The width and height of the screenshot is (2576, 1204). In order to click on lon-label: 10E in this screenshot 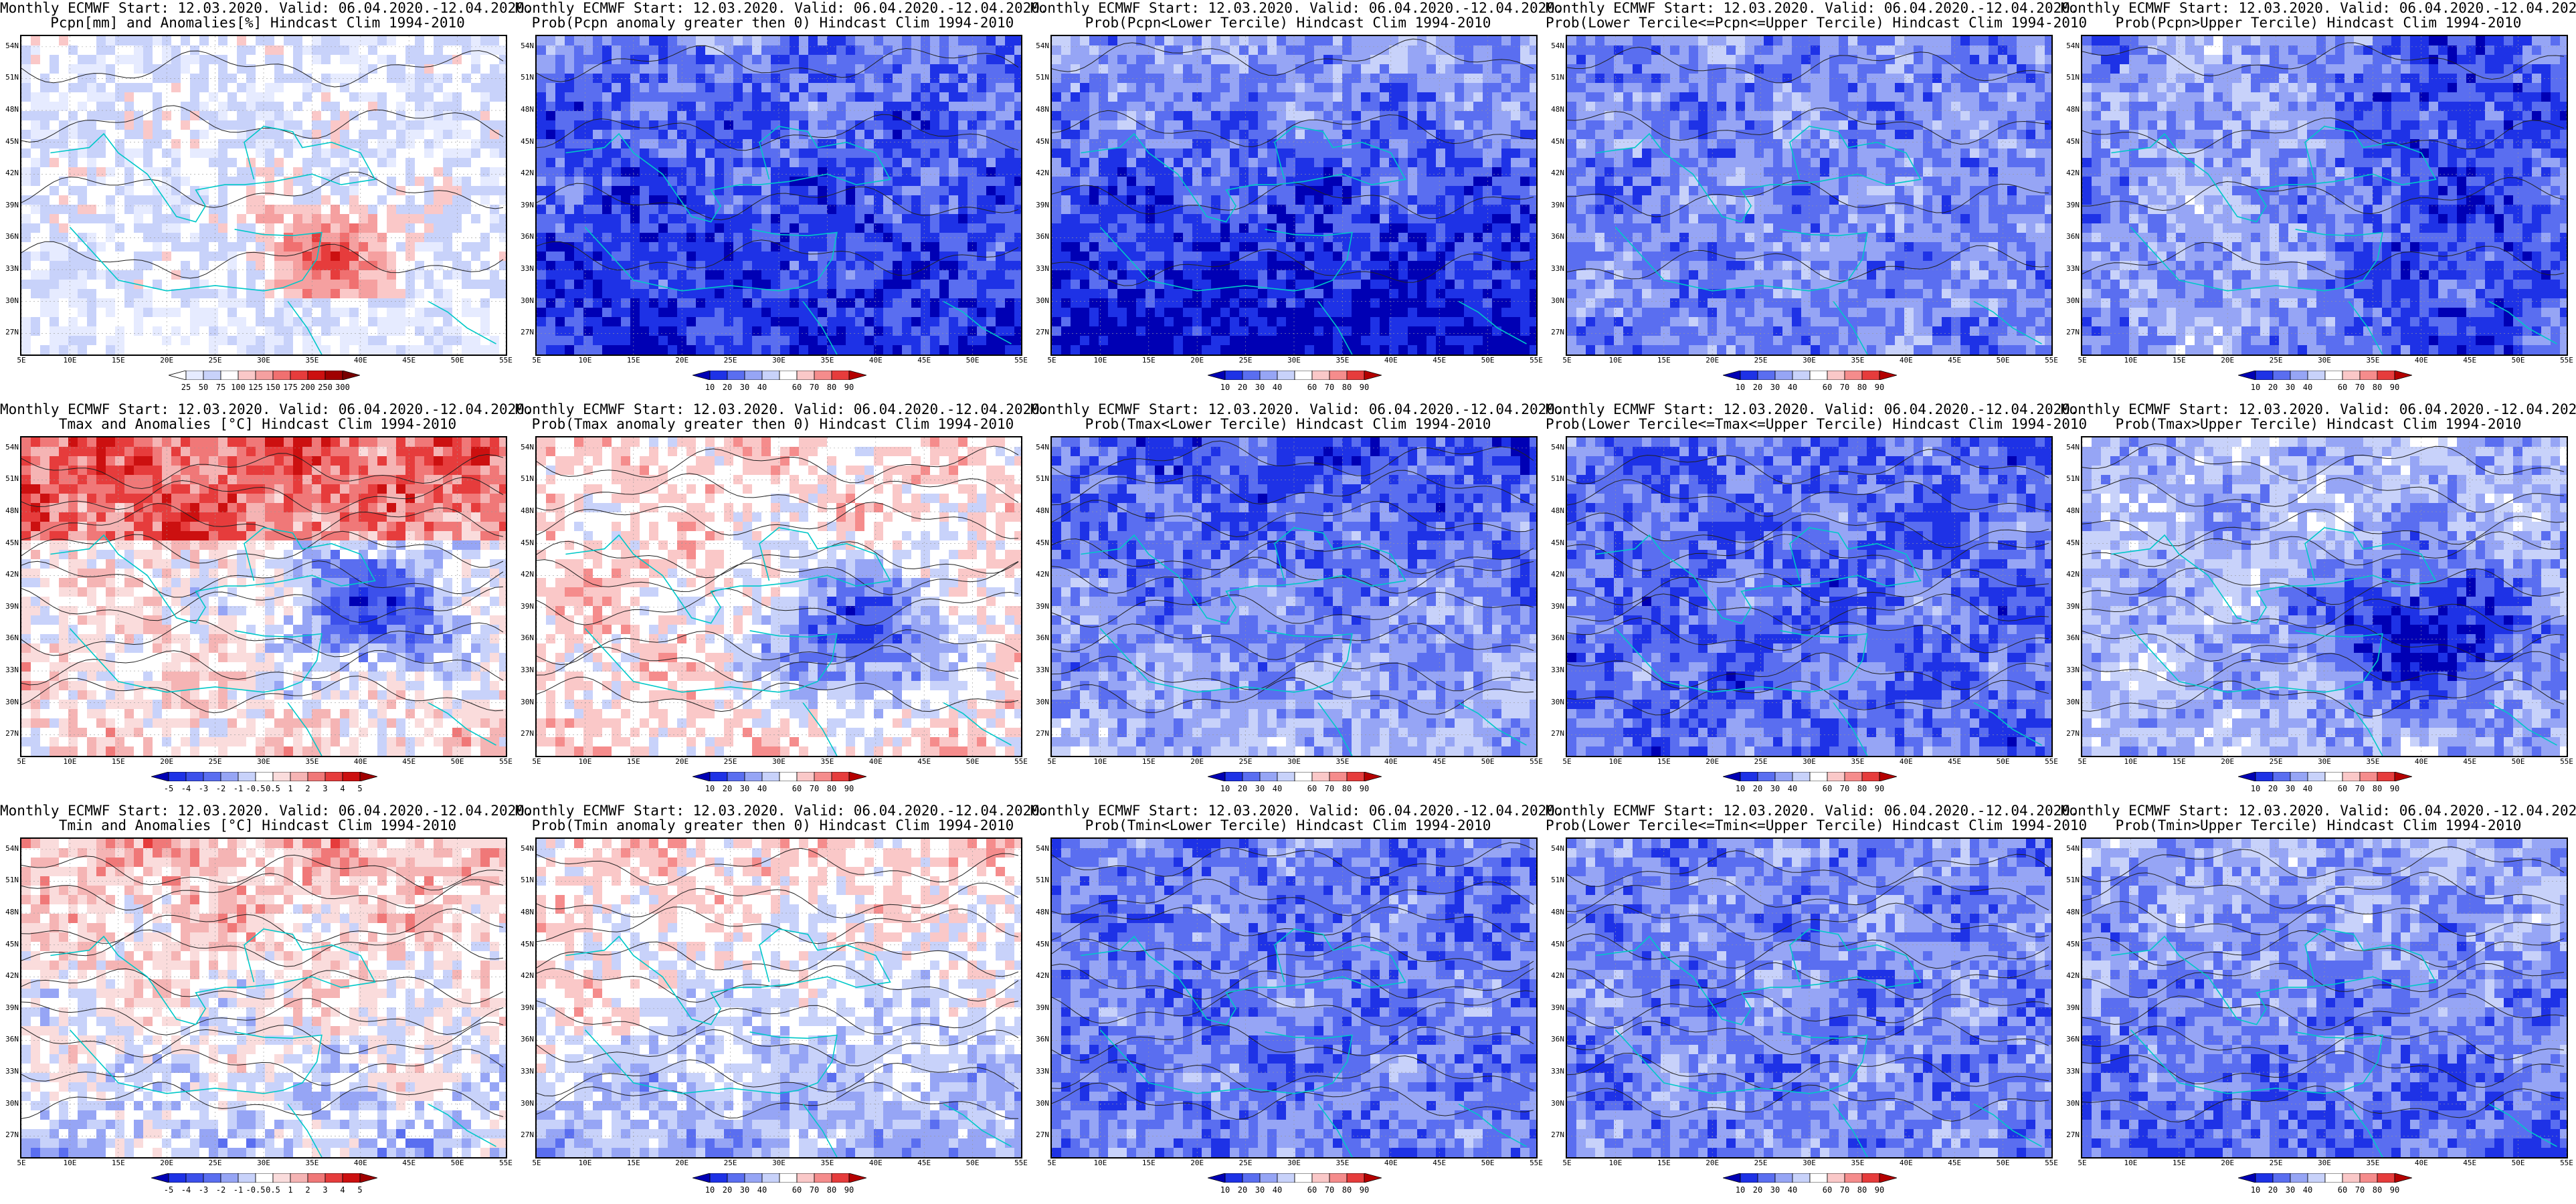, I will do `click(2130, 1163)`.